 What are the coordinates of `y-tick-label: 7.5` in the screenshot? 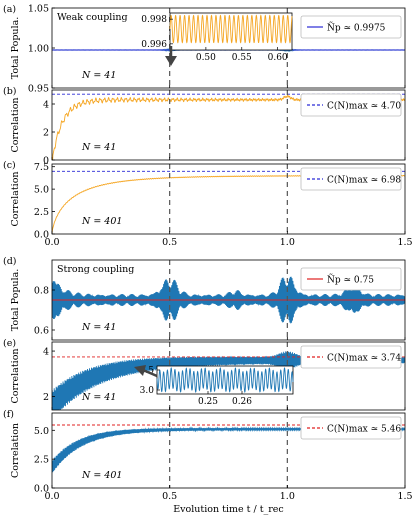 It's located at (41, 167).